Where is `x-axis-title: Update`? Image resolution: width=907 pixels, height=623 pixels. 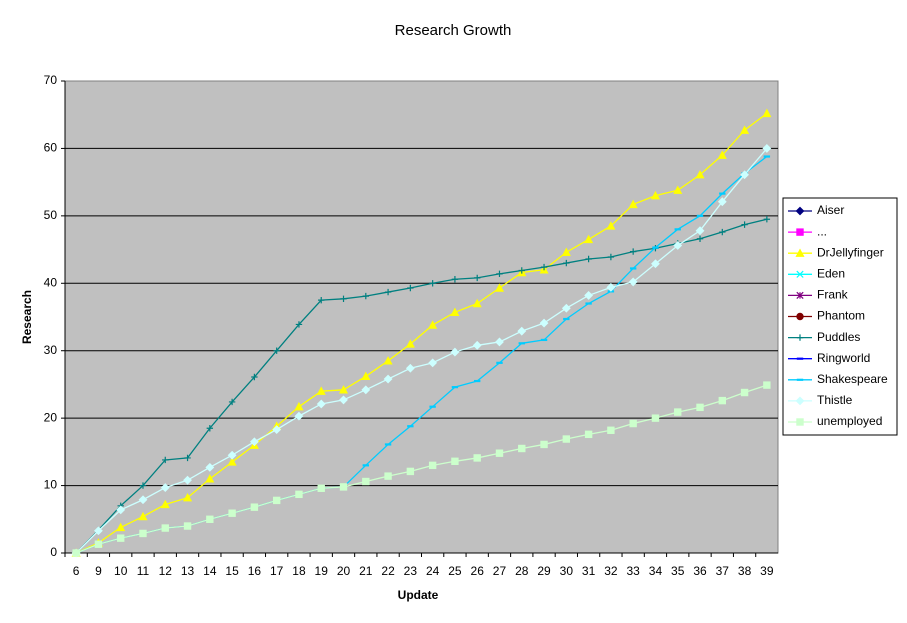
x-axis-title: Update is located at coordinates (418, 595).